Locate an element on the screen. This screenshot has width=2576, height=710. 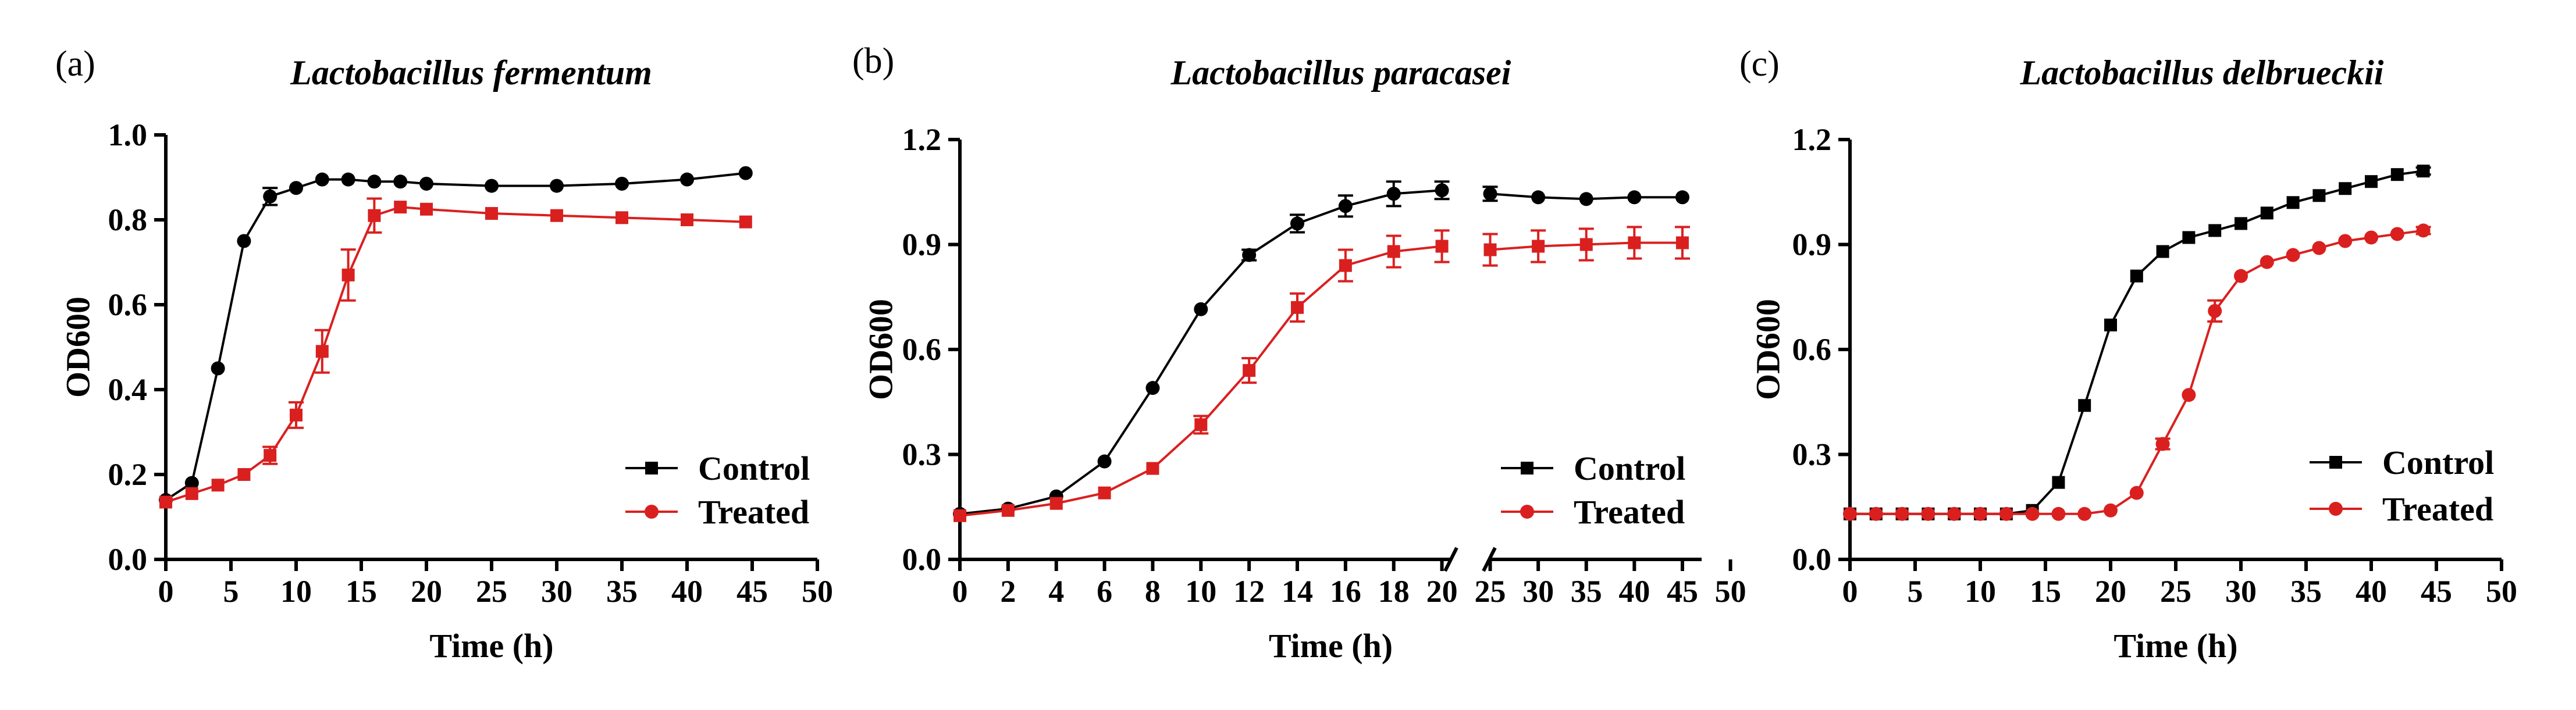
y-tick-label: 0.0 is located at coordinates (922, 559).